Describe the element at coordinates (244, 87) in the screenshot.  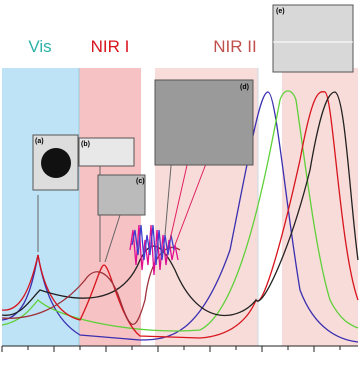
I see `inset-label: (d)` at that location.